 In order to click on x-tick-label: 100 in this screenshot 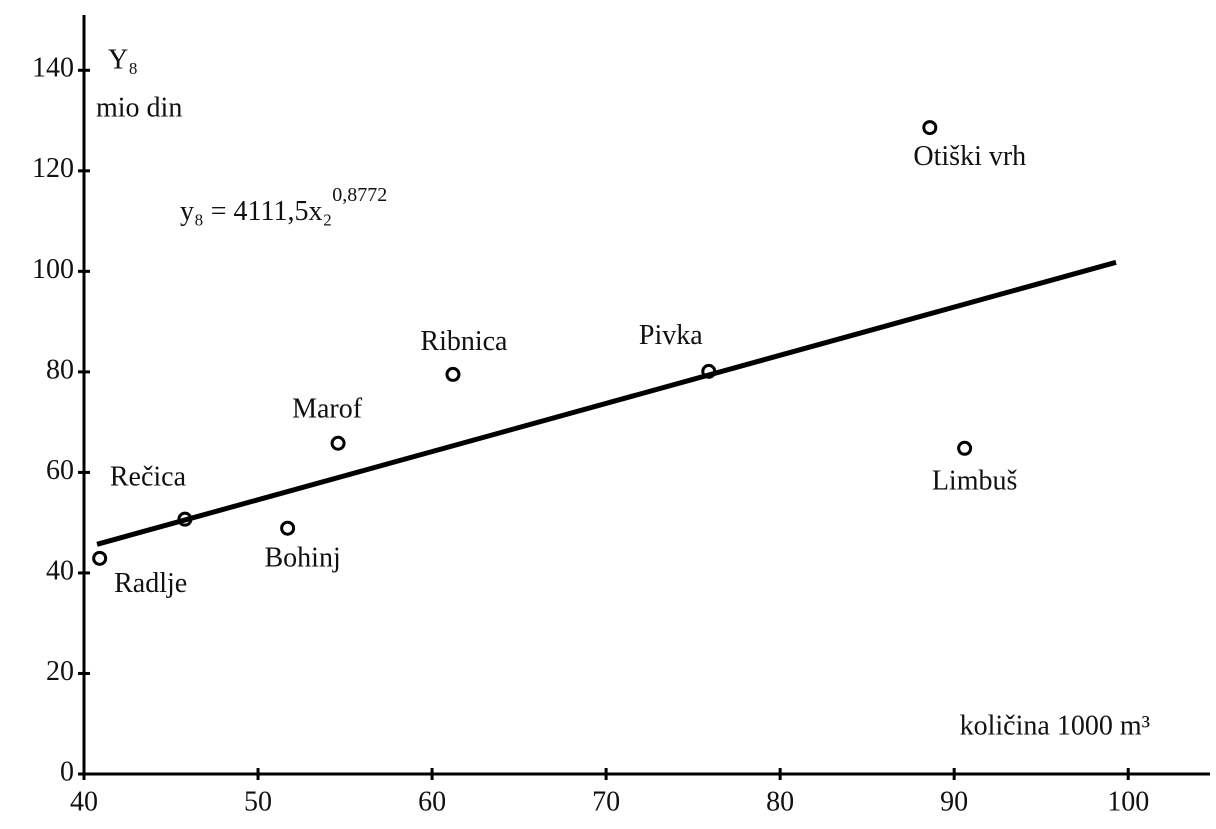, I will do `click(1128, 801)`.